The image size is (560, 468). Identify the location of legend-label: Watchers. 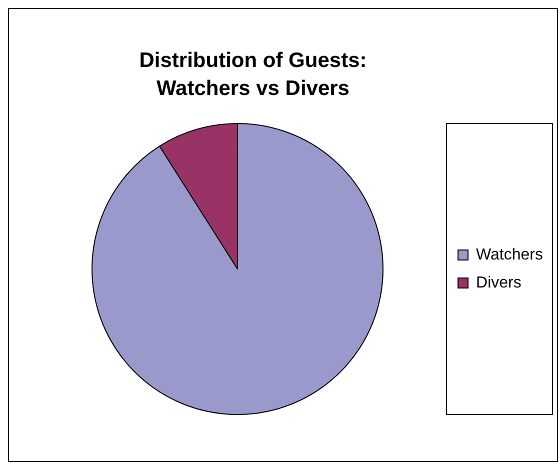
(510, 255).